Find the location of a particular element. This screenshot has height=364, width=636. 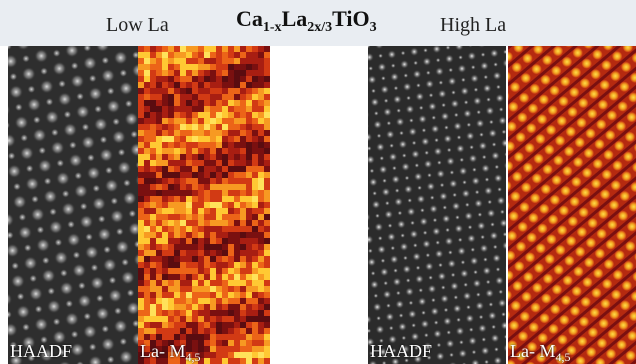

formula-title: Ca1-xLa2x/3TiO3 is located at coordinates (306, 20).